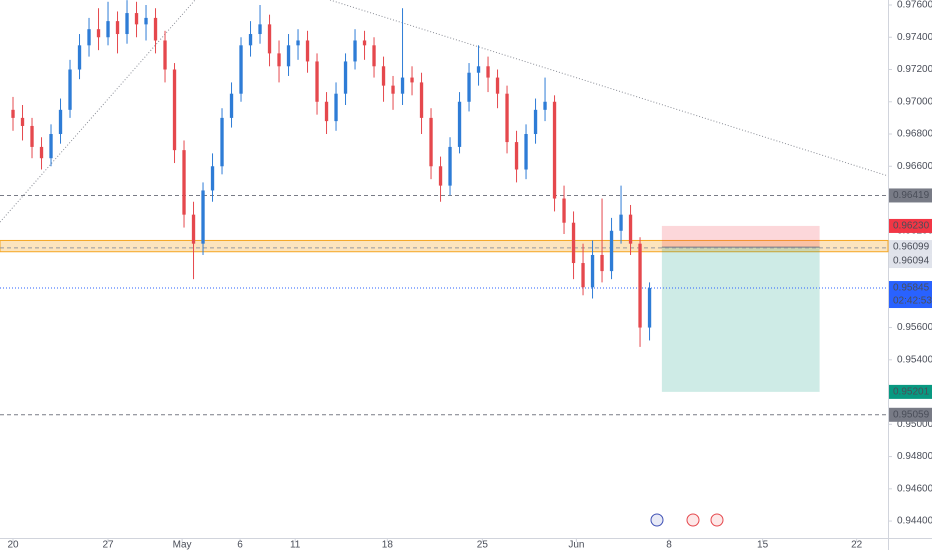 This screenshot has height=550, width=932. I want to click on x-tick-label: 27, so click(108, 545).